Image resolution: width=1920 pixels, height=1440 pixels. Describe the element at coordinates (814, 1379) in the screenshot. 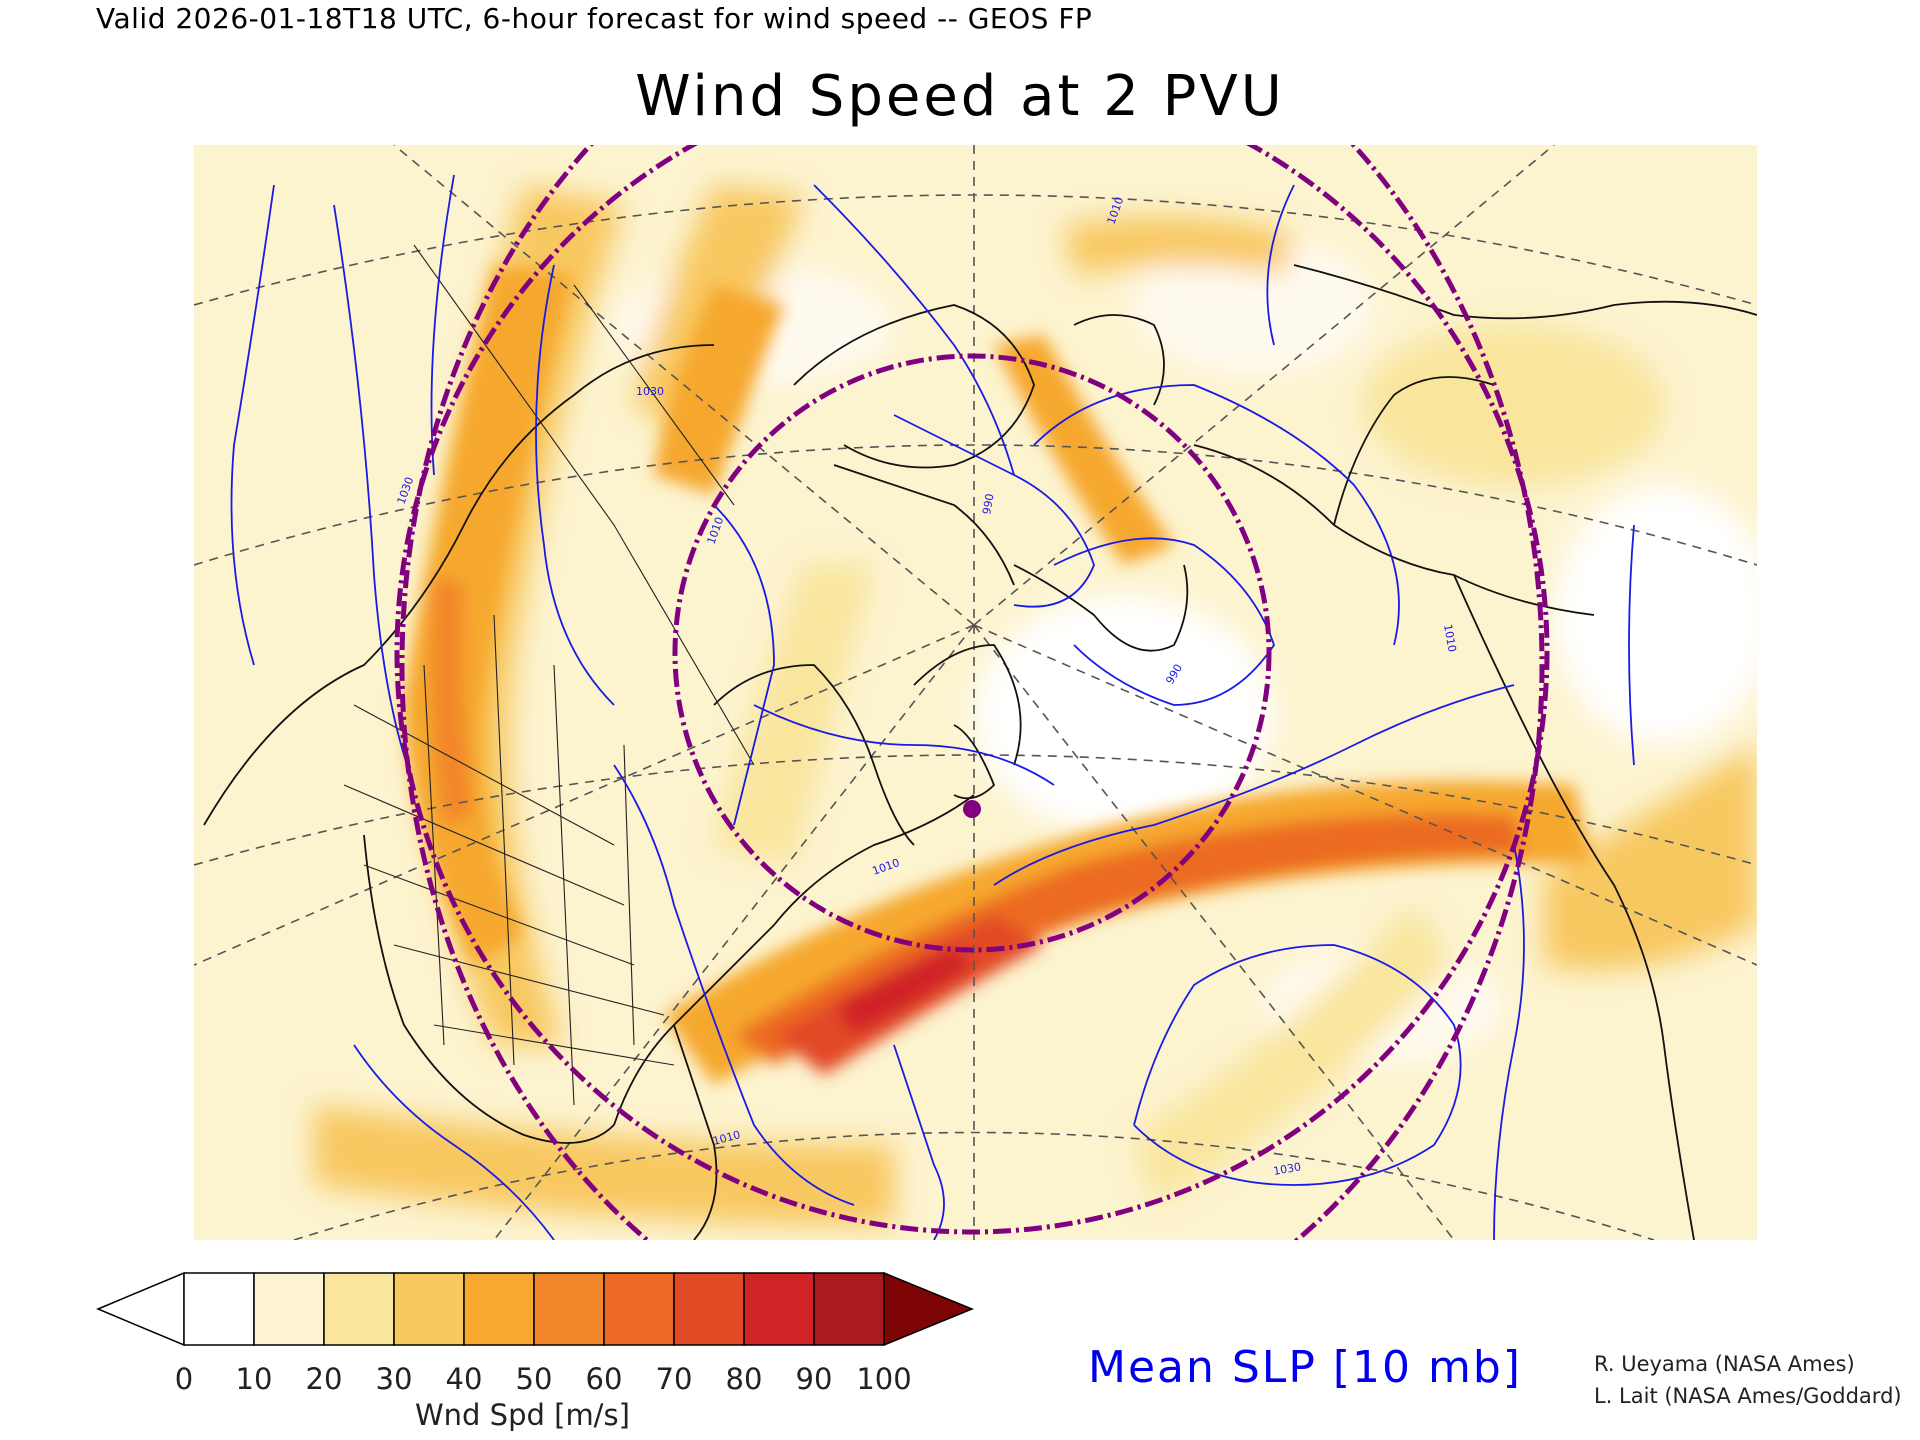

I see `colorbar-tick-label: 90` at that location.